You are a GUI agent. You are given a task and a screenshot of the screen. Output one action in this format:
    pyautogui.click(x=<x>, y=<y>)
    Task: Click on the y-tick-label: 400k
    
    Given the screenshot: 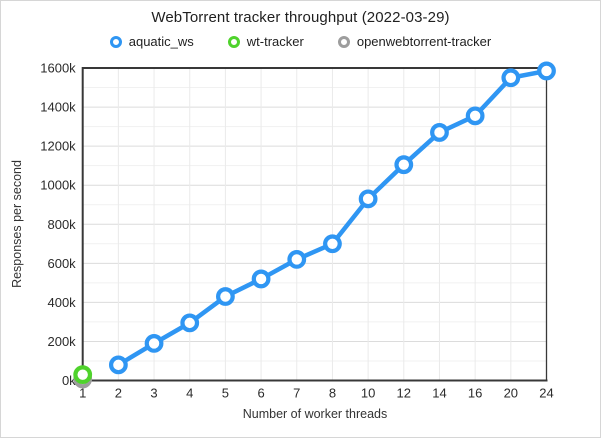 What is the action you would take?
    pyautogui.click(x=61, y=302)
    